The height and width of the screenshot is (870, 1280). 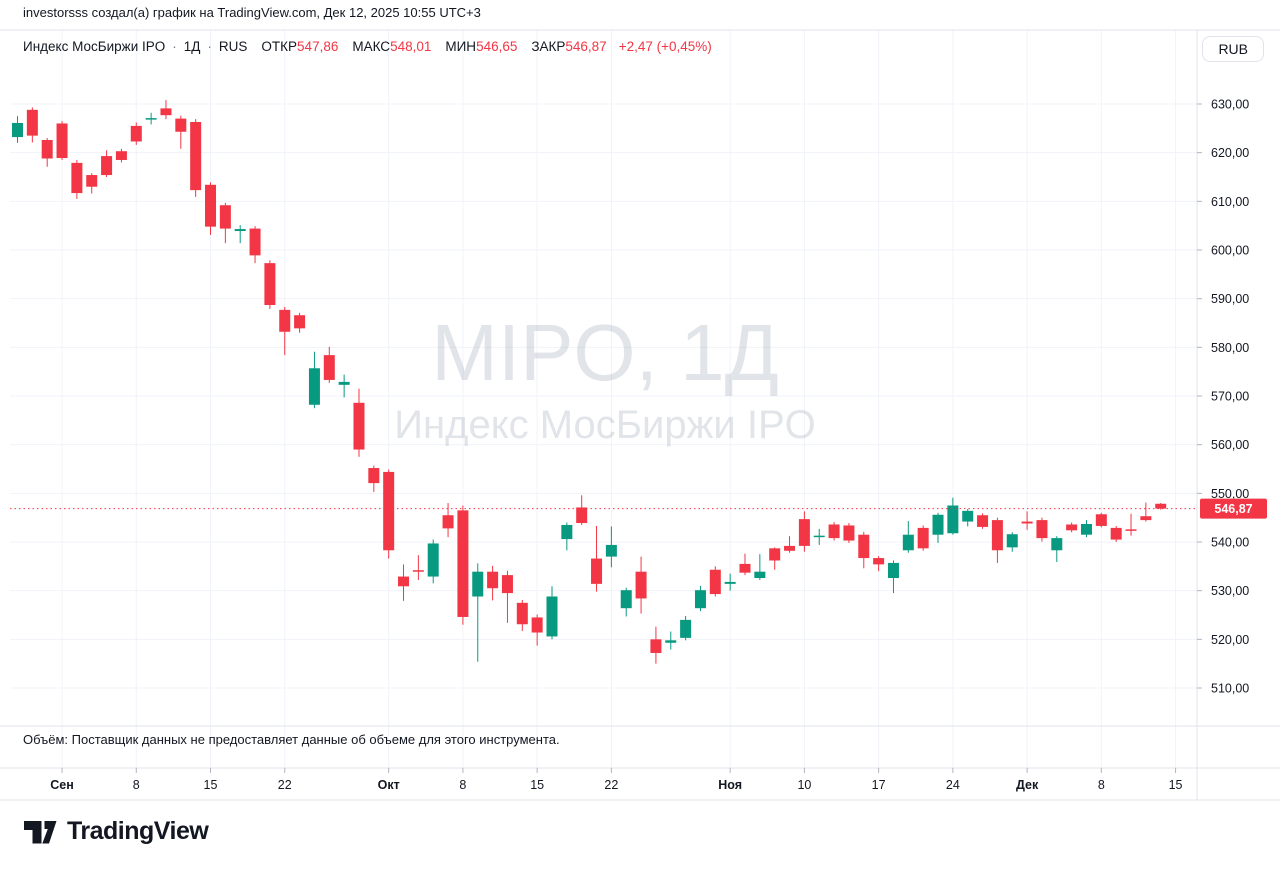 I want to click on y-axis-label: 580,00, so click(x=1230, y=348).